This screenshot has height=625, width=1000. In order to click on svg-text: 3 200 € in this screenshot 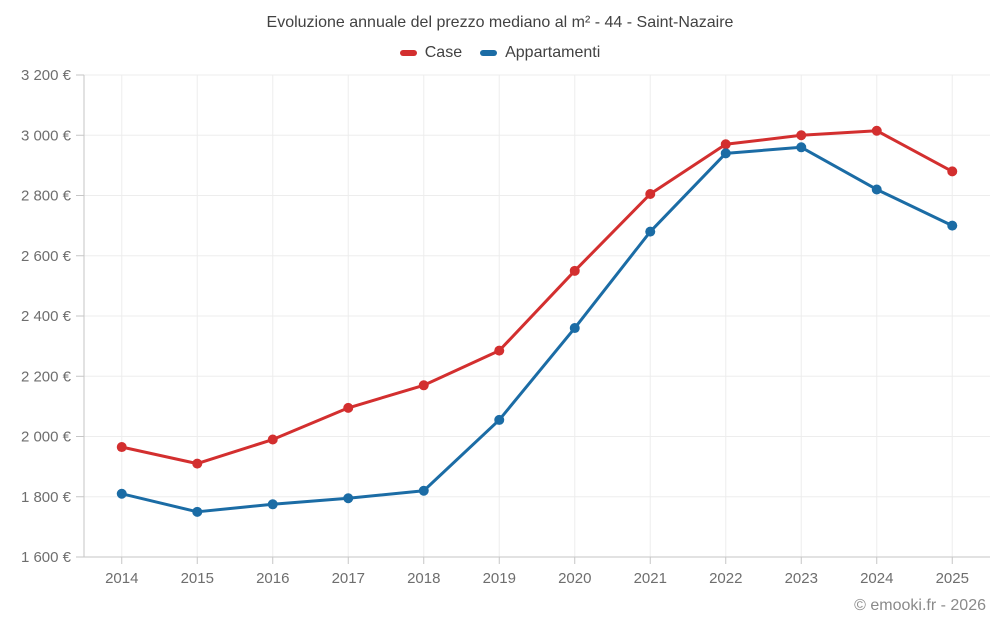, I will do `click(46, 75)`.